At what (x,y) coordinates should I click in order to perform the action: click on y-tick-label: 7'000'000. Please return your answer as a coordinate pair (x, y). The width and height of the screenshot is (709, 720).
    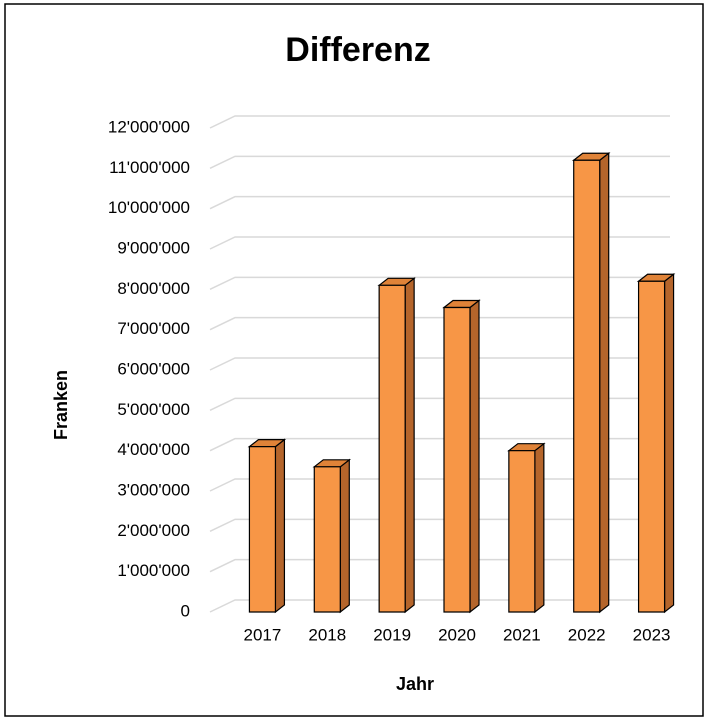
    Looking at the image, I should click on (153, 328).